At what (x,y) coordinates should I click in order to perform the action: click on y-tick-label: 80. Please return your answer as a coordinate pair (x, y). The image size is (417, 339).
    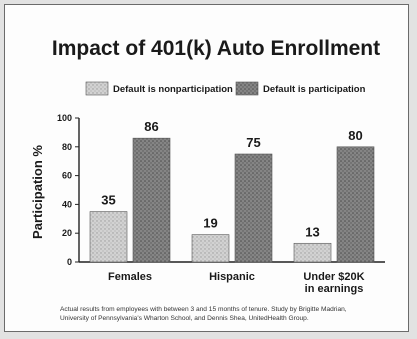
    Looking at the image, I should click on (67, 147).